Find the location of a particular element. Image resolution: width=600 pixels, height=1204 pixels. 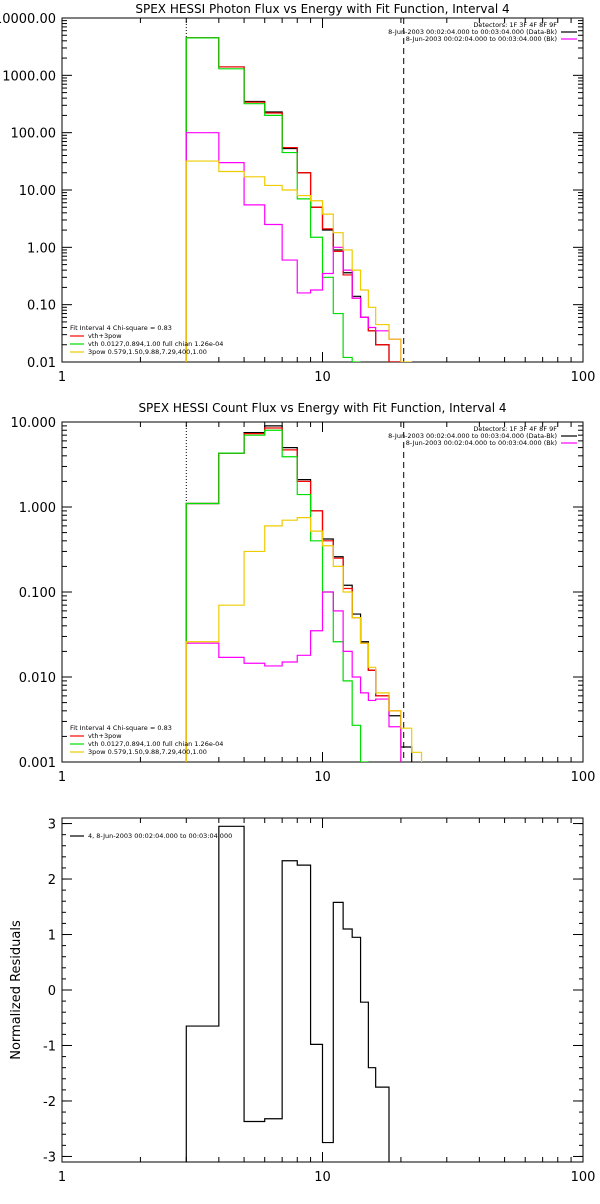

y-tick-label: 10.00 is located at coordinates (37, 191).